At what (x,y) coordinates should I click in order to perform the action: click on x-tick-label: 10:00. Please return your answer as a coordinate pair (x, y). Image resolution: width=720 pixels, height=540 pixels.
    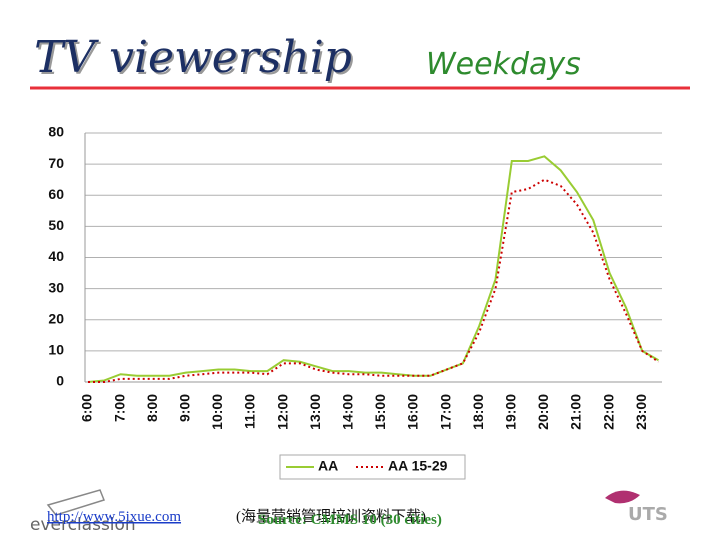
    Looking at the image, I should click on (217, 412).